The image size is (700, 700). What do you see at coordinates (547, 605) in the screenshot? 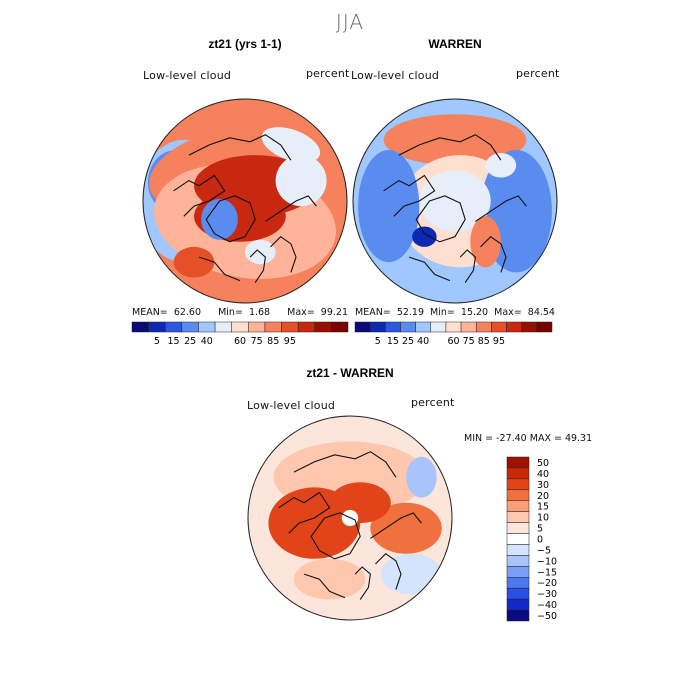
I see `colorbar-tick-label: −40` at bounding box center [547, 605].